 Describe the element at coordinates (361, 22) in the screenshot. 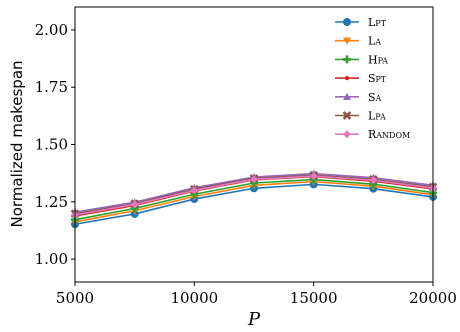

I see `legend-entry-lpt: Lpt` at that location.